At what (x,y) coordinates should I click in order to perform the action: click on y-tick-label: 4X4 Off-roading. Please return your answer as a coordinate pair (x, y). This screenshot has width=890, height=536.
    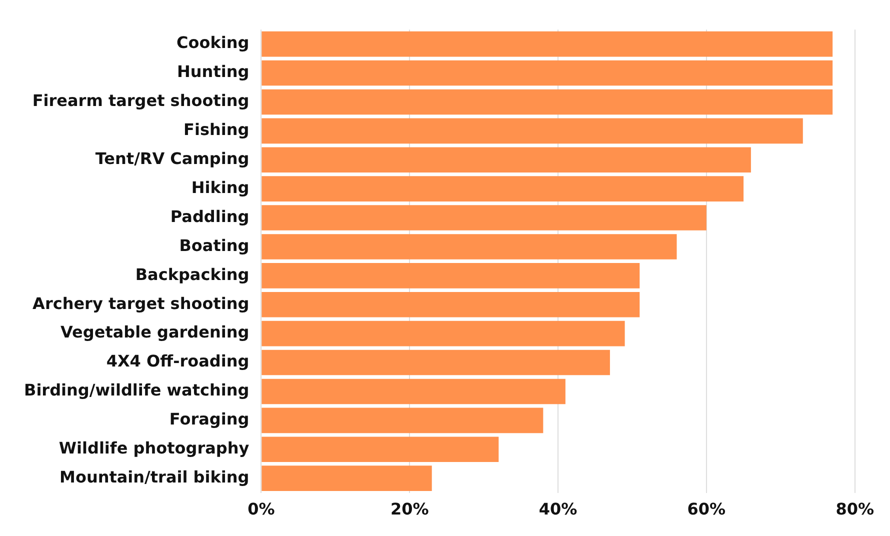
    Looking at the image, I should click on (178, 361).